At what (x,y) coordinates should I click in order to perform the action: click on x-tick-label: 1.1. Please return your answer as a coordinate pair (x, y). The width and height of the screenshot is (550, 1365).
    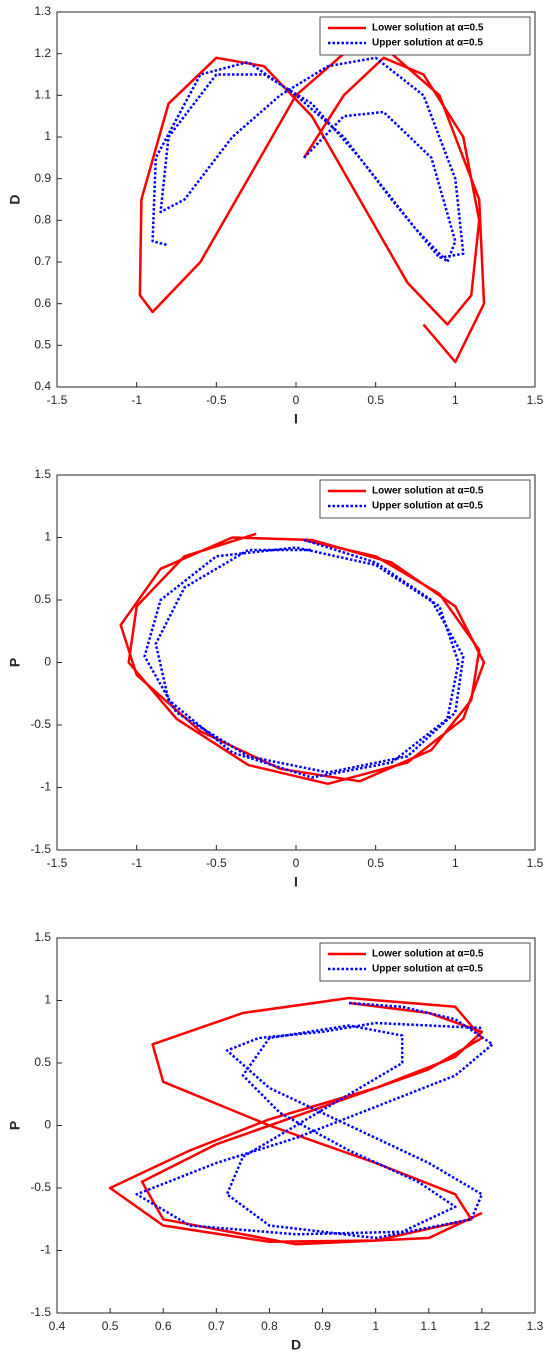
    Looking at the image, I should click on (428, 1326).